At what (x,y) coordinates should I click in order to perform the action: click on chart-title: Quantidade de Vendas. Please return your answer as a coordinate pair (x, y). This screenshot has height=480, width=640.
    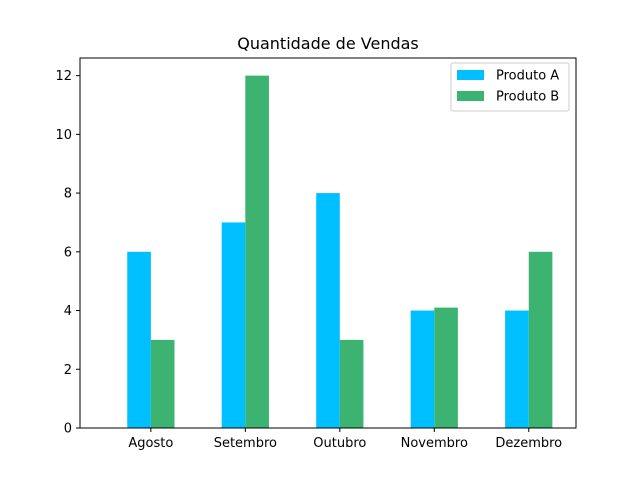
    Looking at the image, I should click on (328, 43).